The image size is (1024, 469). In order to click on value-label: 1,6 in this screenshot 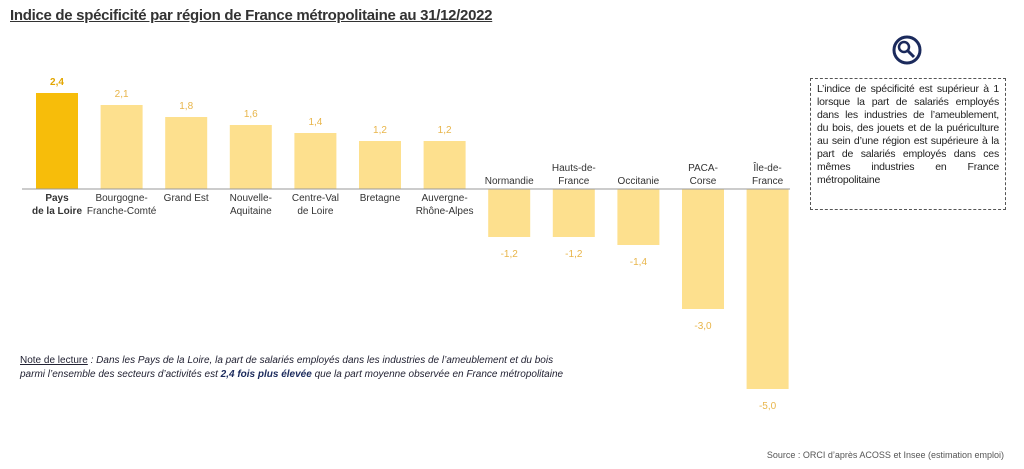, I will do `click(251, 114)`.